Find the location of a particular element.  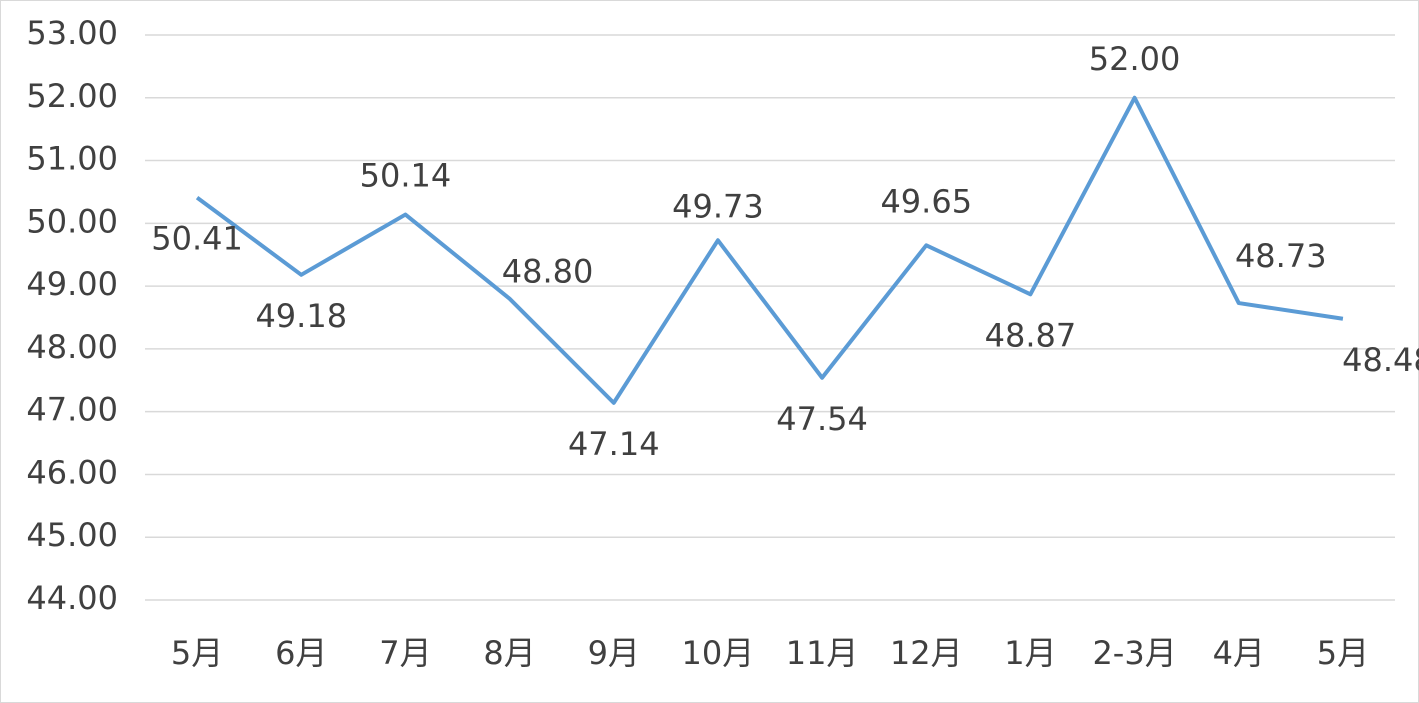

x-tick-label: 6月 is located at coordinates (301, 653).